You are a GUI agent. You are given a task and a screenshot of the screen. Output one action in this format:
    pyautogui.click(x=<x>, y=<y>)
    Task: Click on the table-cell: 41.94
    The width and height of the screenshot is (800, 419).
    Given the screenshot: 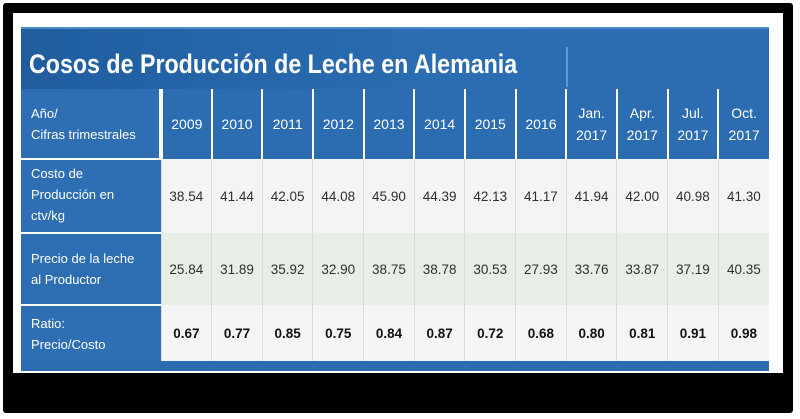 What is the action you would take?
    pyautogui.click(x=591, y=196)
    